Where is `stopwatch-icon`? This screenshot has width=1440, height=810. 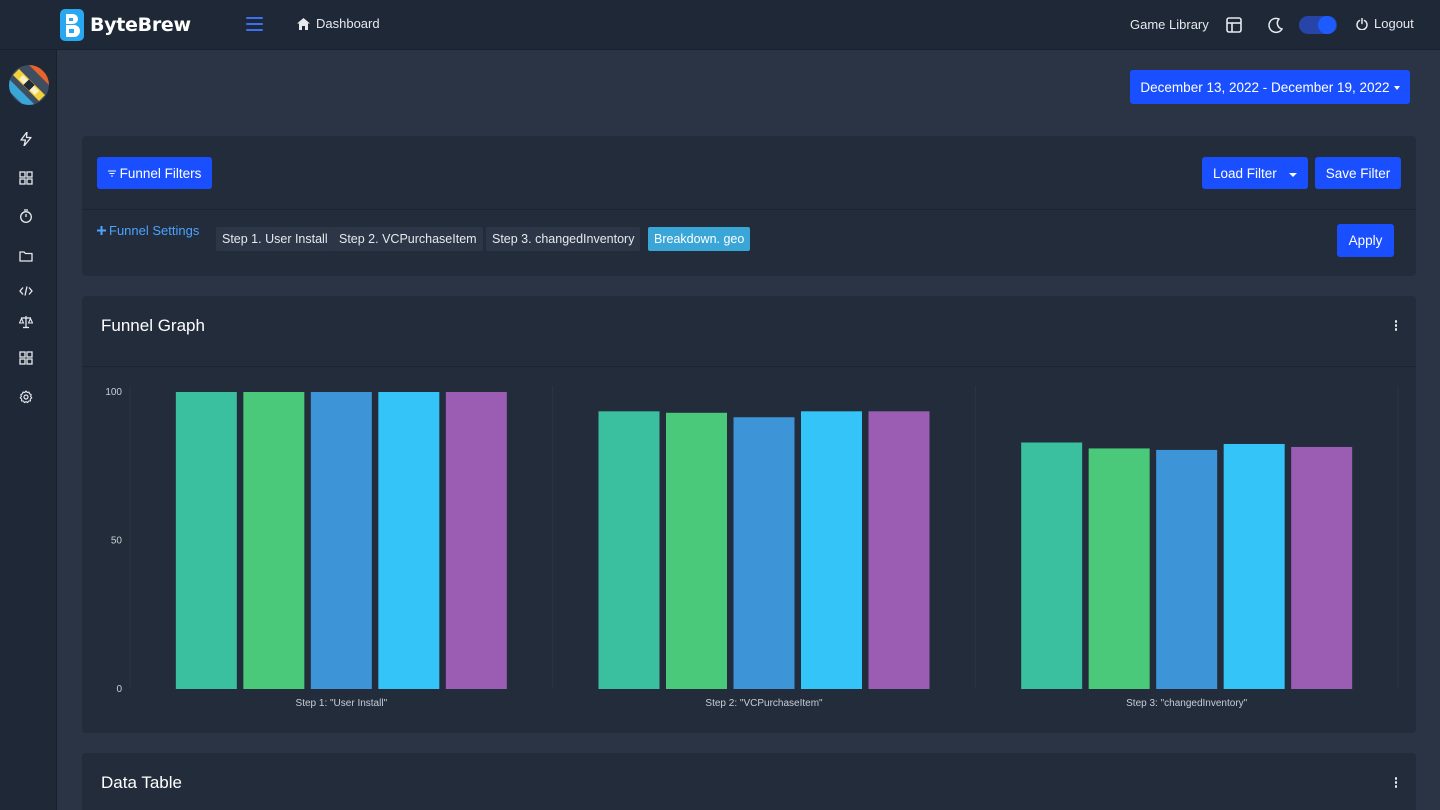 stopwatch-icon is located at coordinates (26, 216).